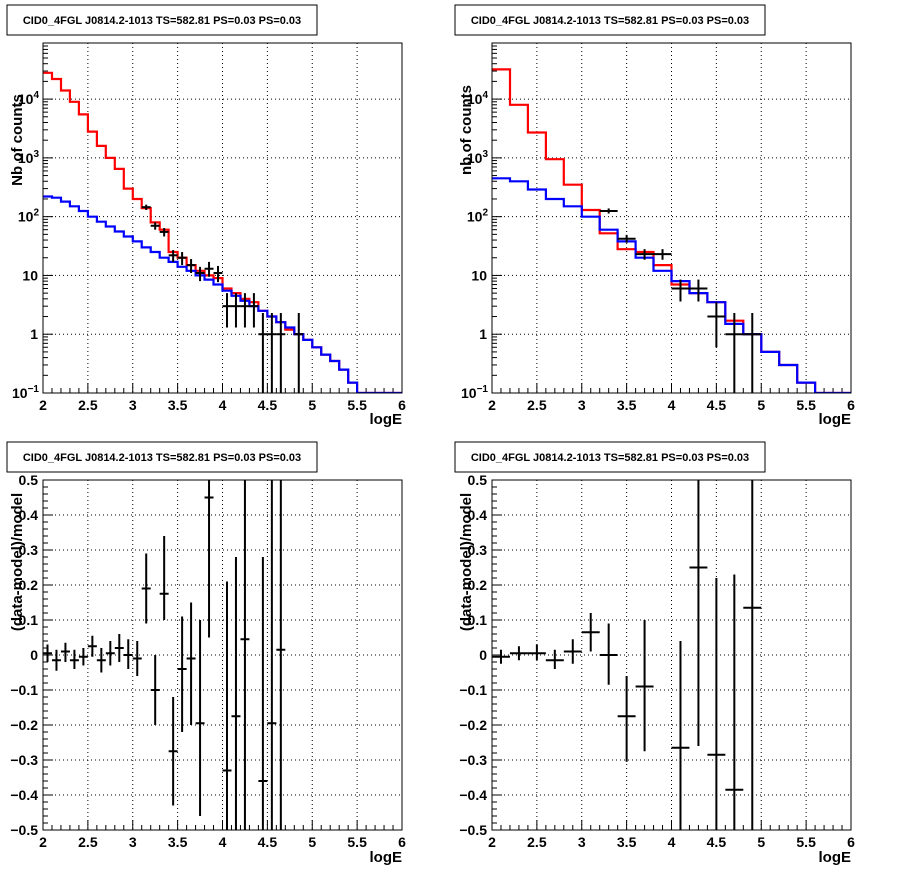 The width and height of the screenshot is (898, 875). I want to click on y-tick-label: −0.2, so click(473, 725).